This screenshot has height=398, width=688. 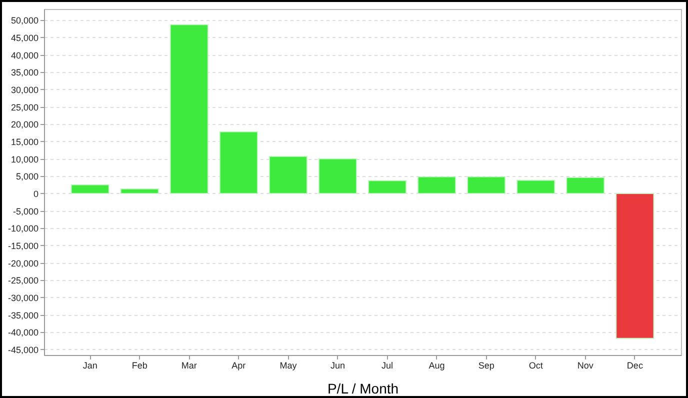 I want to click on y-tick-label: 10,000, so click(x=24, y=159).